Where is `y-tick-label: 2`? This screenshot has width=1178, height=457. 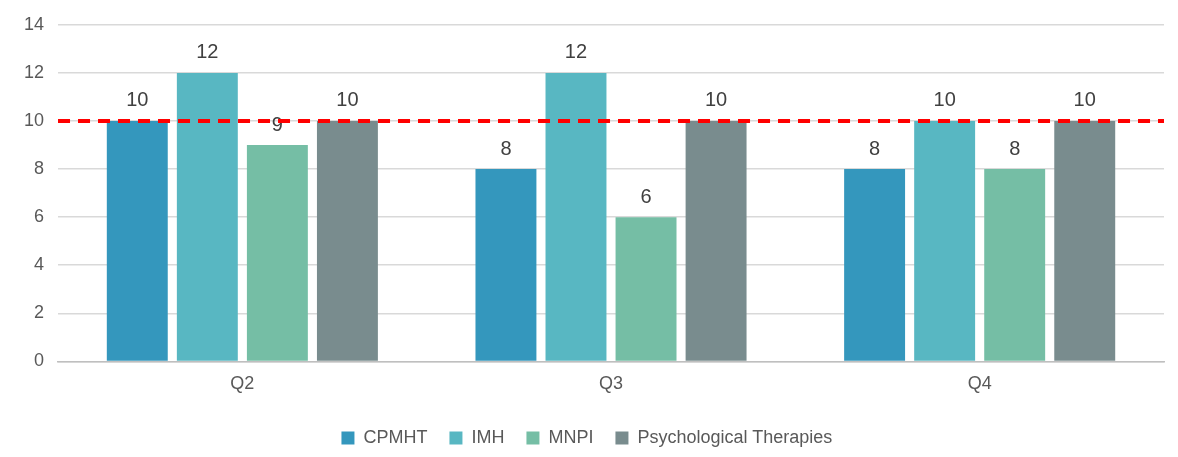 y-tick-label: 2 is located at coordinates (39, 312).